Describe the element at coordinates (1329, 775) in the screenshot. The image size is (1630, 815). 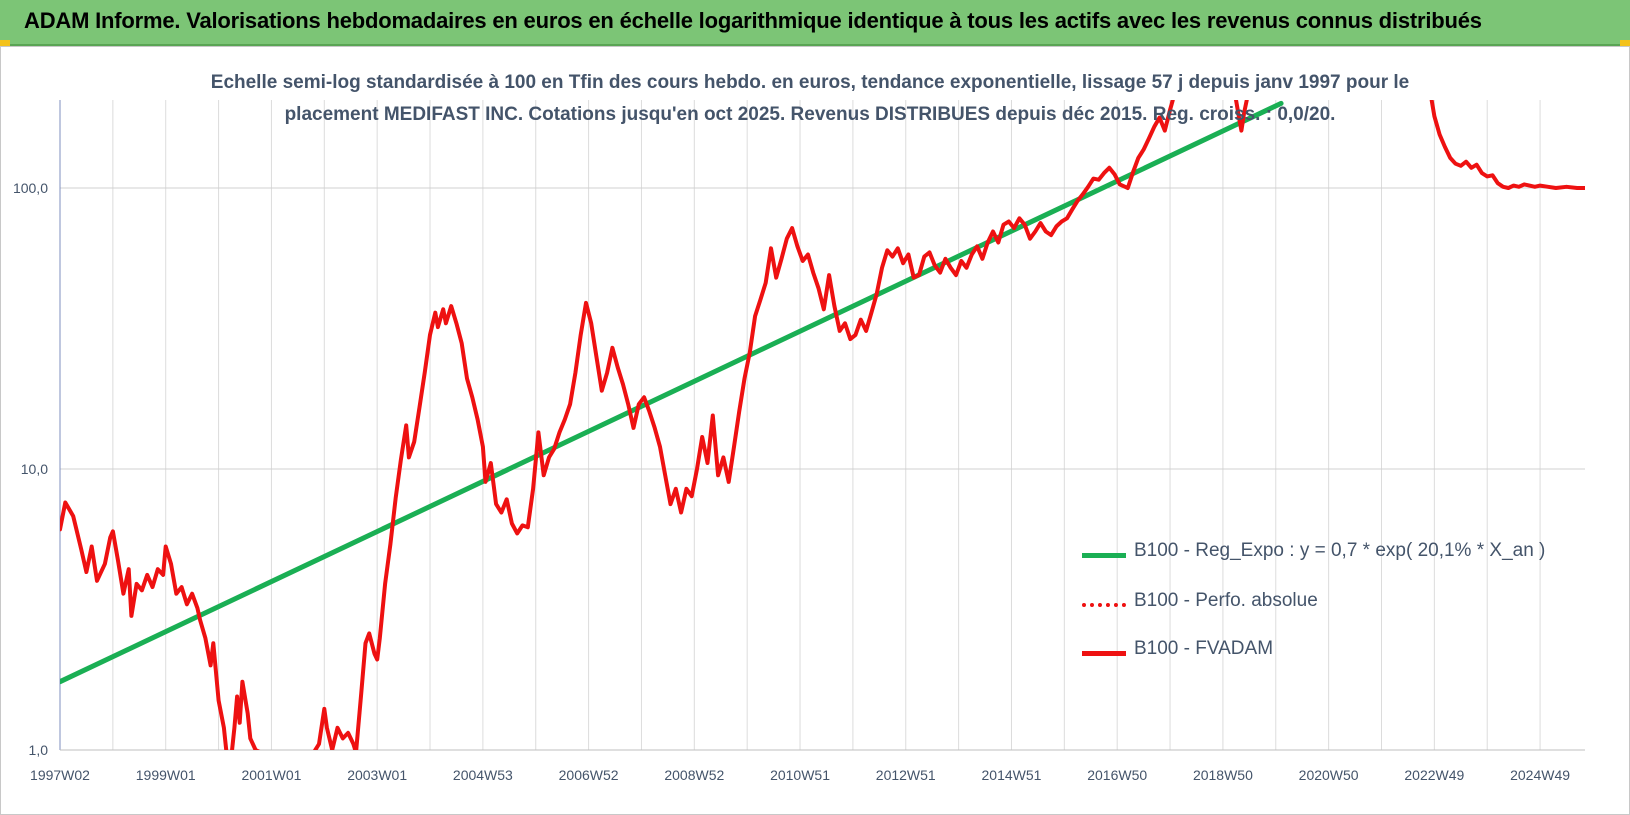
I see `x-tick-label: 2020W50` at that location.